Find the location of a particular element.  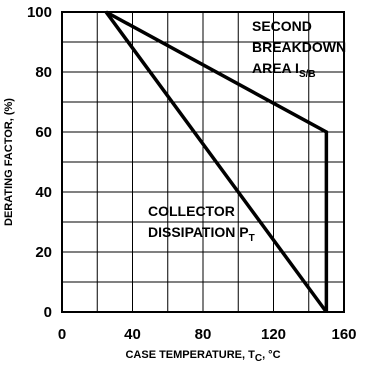

x-axis-title-main: CASE TEMPERATURE, T is located at coordinates (190, 355).